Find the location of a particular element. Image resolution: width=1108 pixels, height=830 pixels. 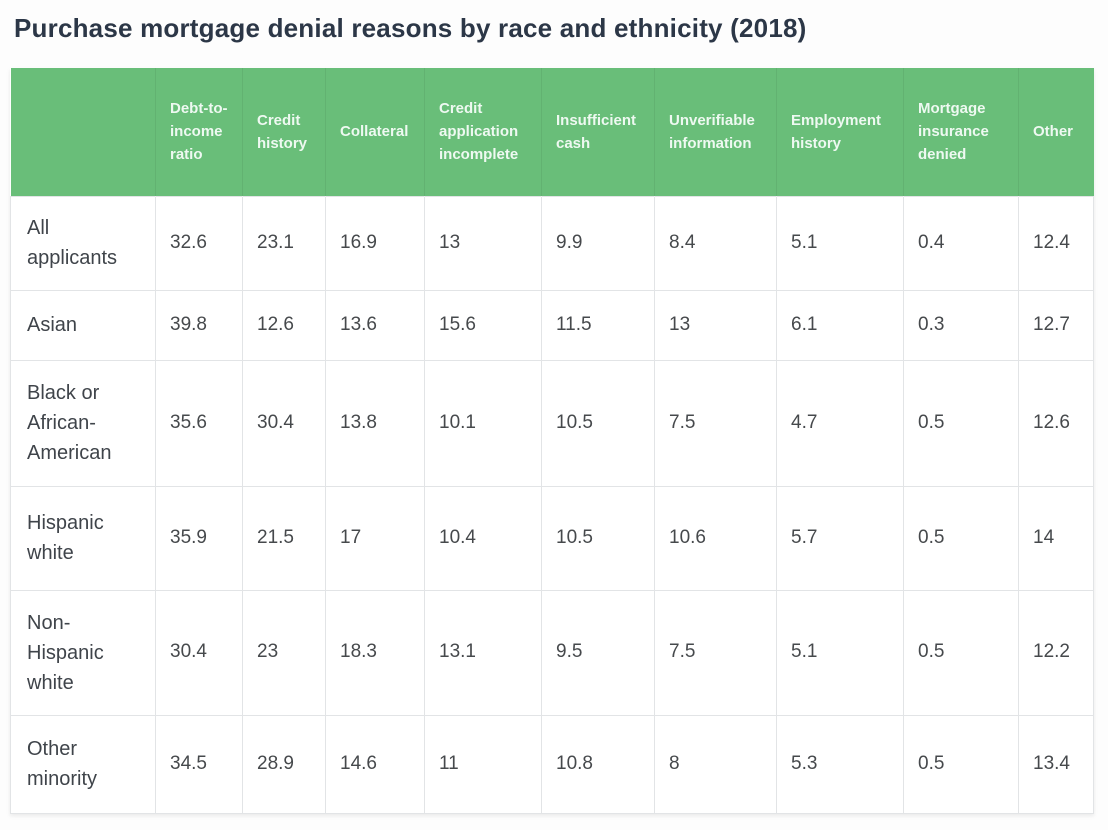

table-cell: 32.6 is located at coordinates (199, 243).